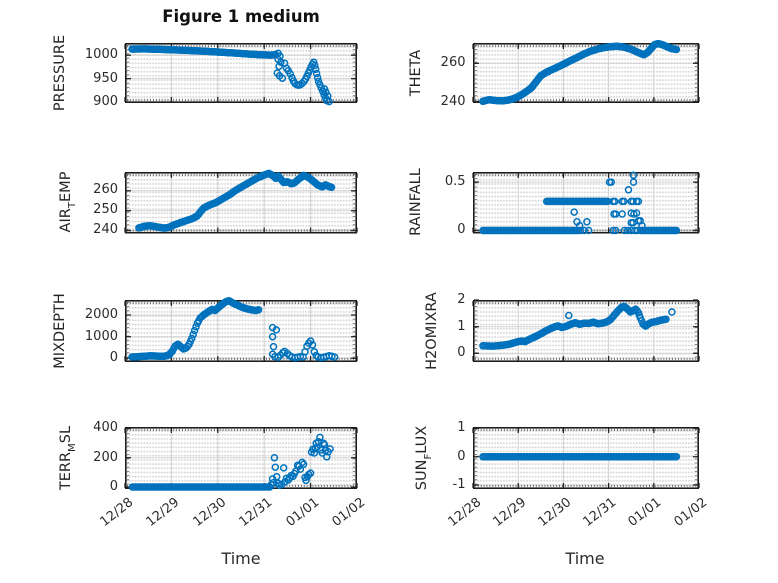 This screenshot has height=583, width=778. I want to click on y-tick-label: 250, so click(105, 210).